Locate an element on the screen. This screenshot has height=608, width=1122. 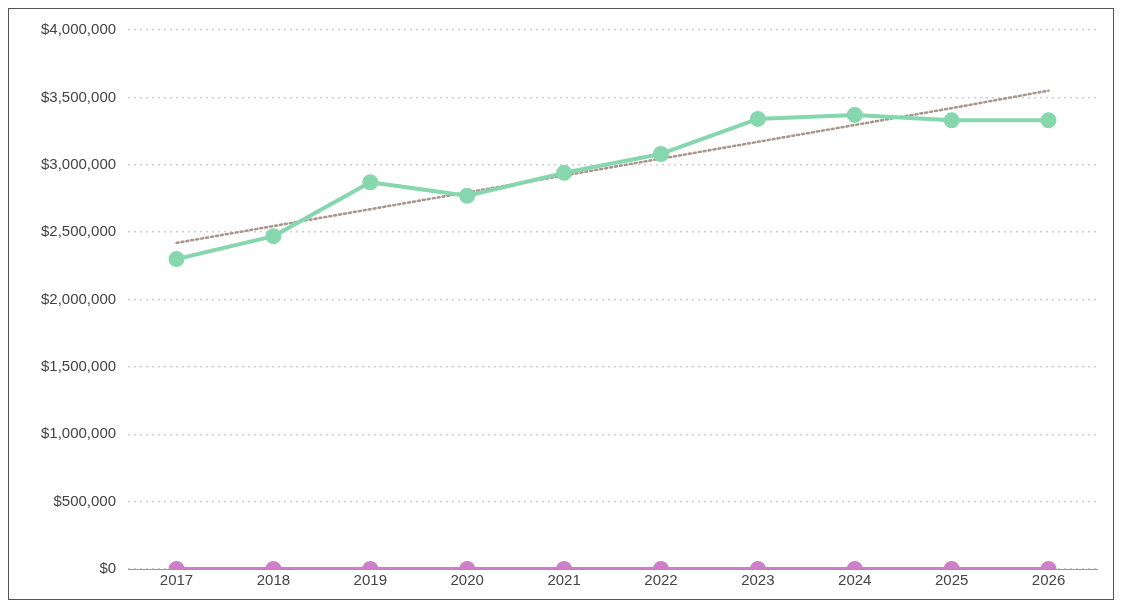
x-tick-label: 2021 is located at coordinates (564, 580).